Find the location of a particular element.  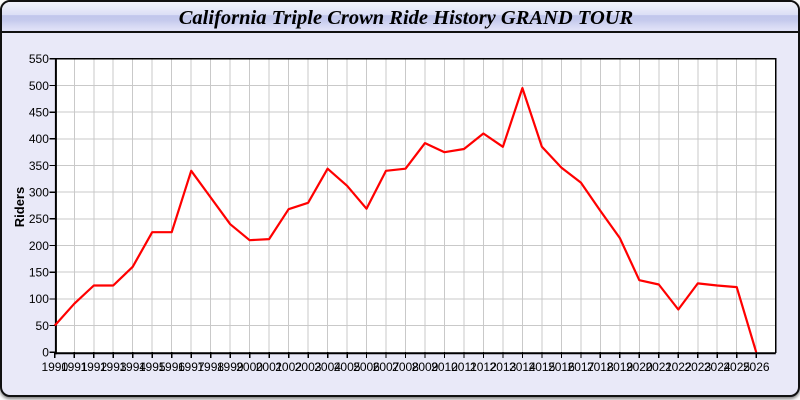

svg-text: Riders is located at coordinates (19, 207).